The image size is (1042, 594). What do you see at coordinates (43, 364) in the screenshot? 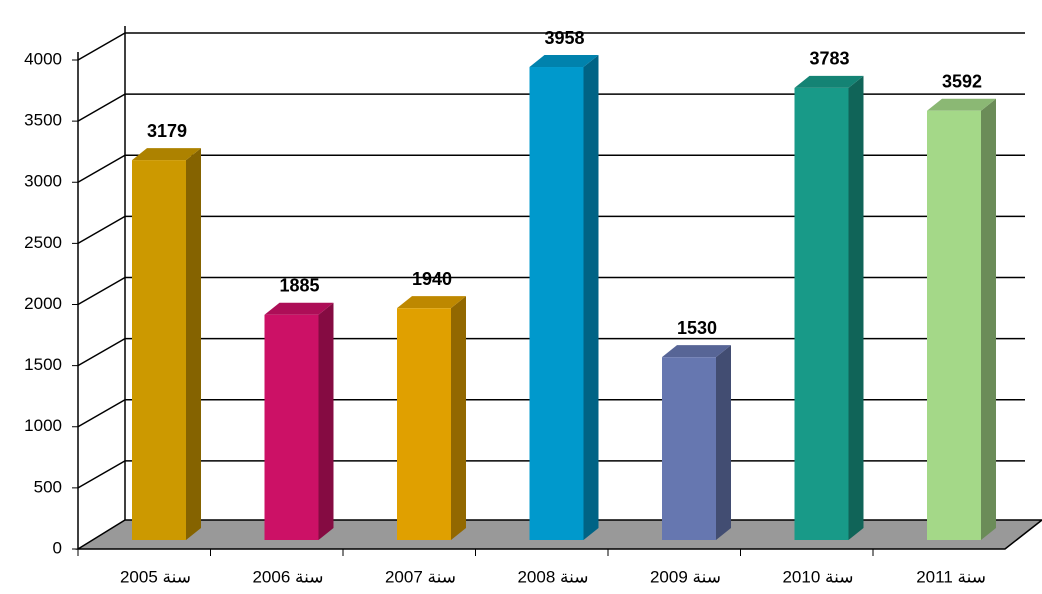
I see `y-tick-label: 1500` at bounding box center [43, 364].